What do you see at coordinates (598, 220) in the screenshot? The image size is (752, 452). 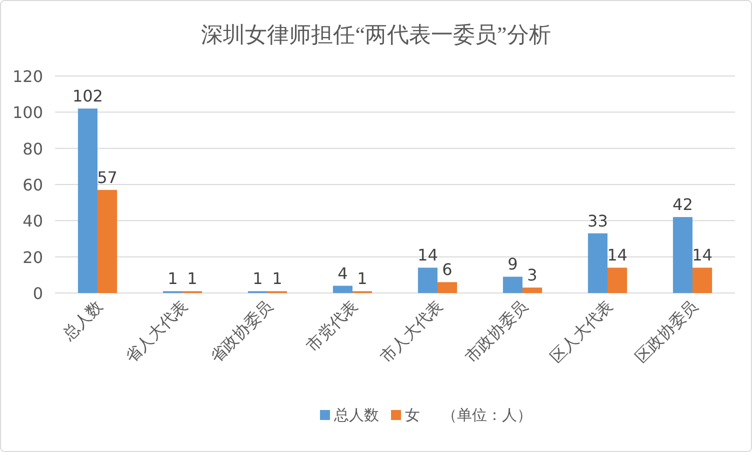 I see `data-label: 33` at bounding box center [598, 220].